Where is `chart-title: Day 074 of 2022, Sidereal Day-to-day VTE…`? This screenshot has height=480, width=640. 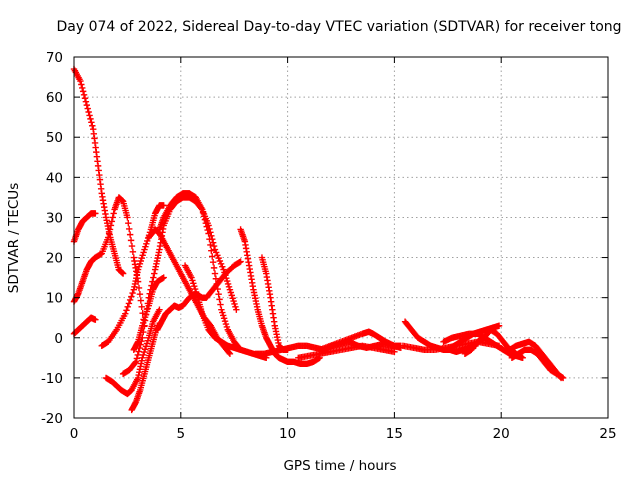
chart-title: Day 074 of 2022, Sidereal Day-to-day VTE… is located at coordinates (338, 27).